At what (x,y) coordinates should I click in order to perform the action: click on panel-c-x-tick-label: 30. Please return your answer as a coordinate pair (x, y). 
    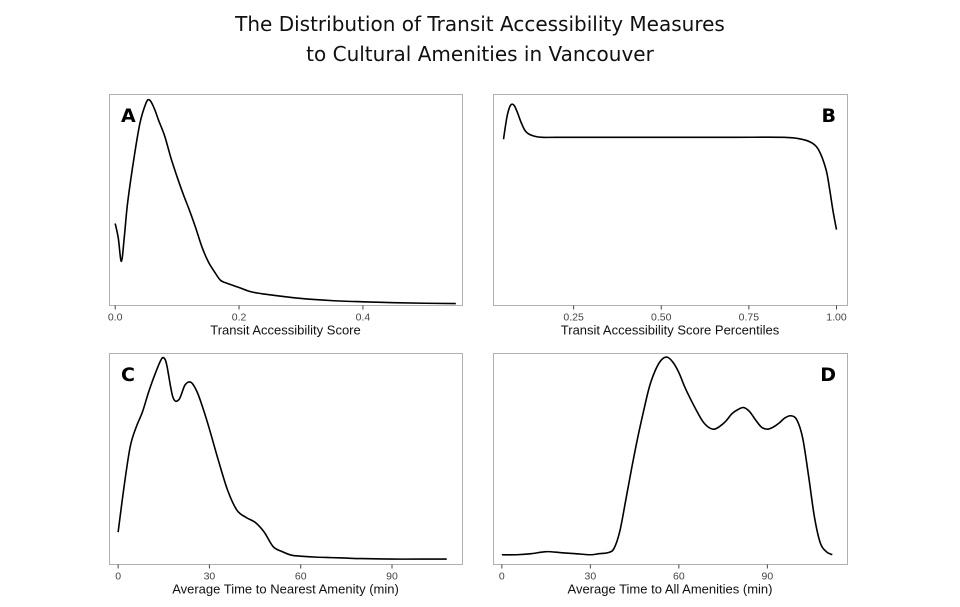
    Looking at the image, I should click on (210, 577).